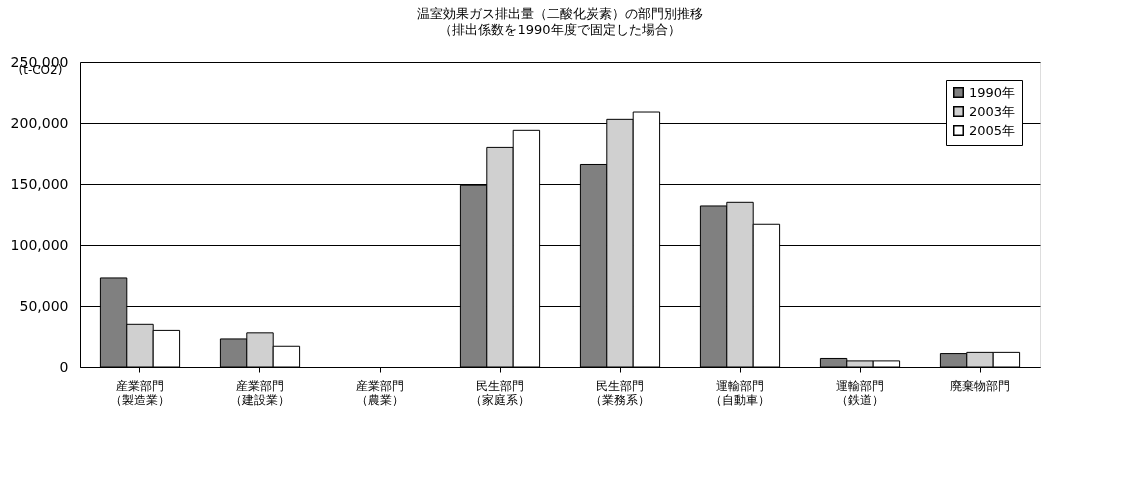 This screenshot has width=1141, height=484. I want to click on chart-title: 温室効果ガス排出量（二酸化炭素）の部門別推移, so click(560, 13).